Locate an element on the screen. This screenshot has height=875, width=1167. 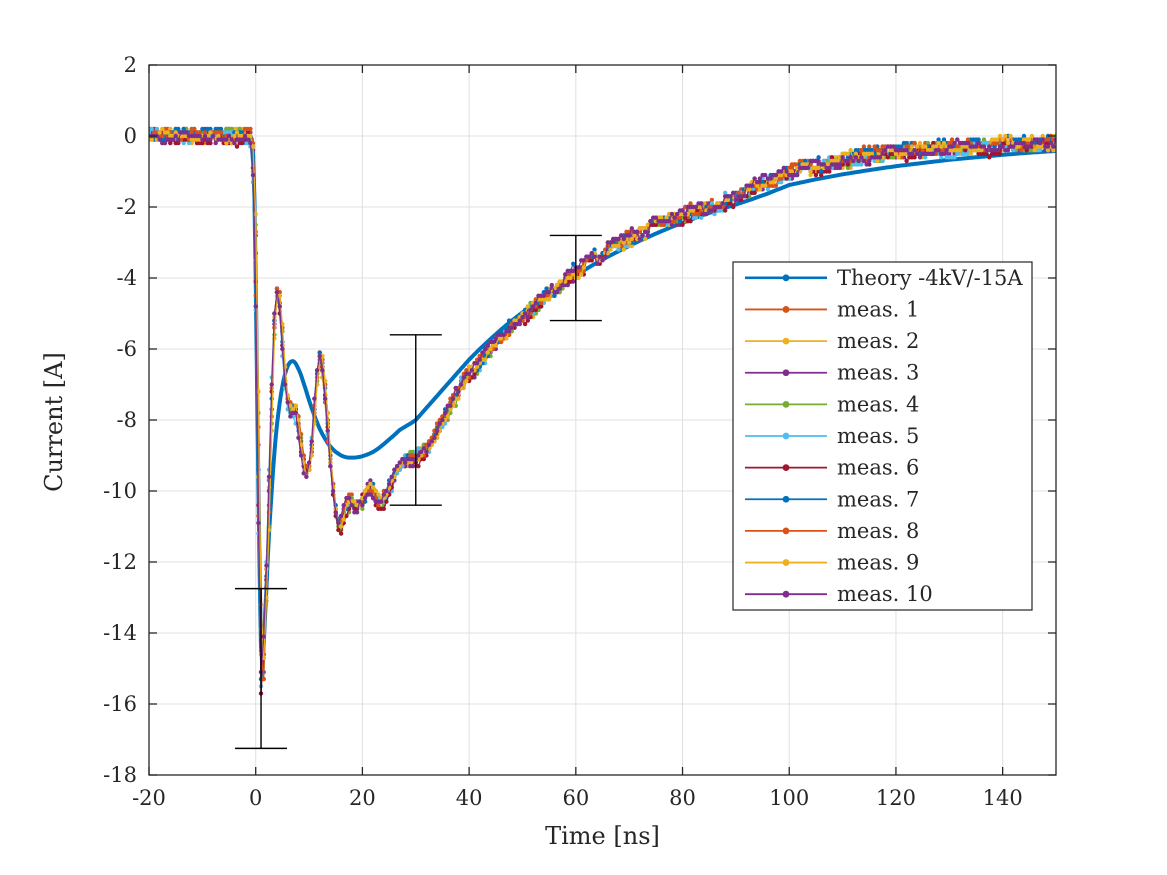
legend-label: meas. 1 is located at coordinates (878, 309).